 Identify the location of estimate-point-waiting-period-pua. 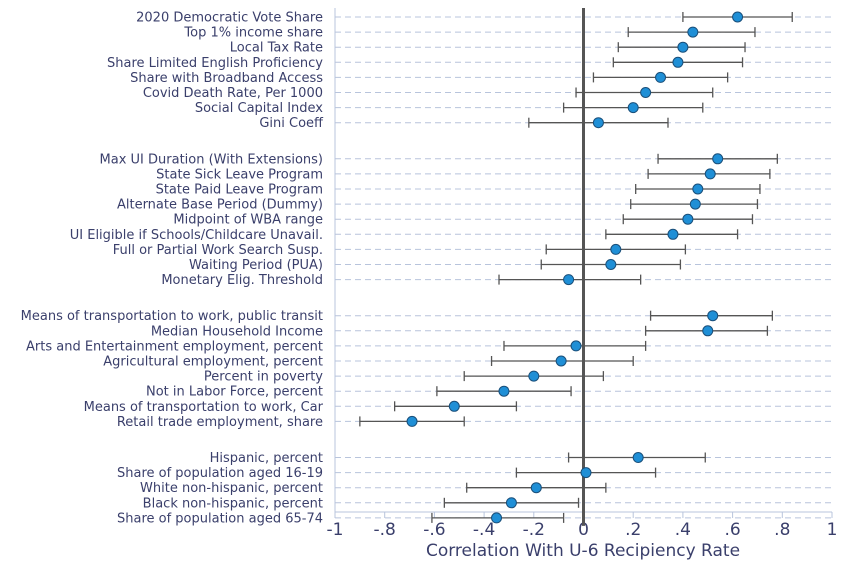
(611, 264).